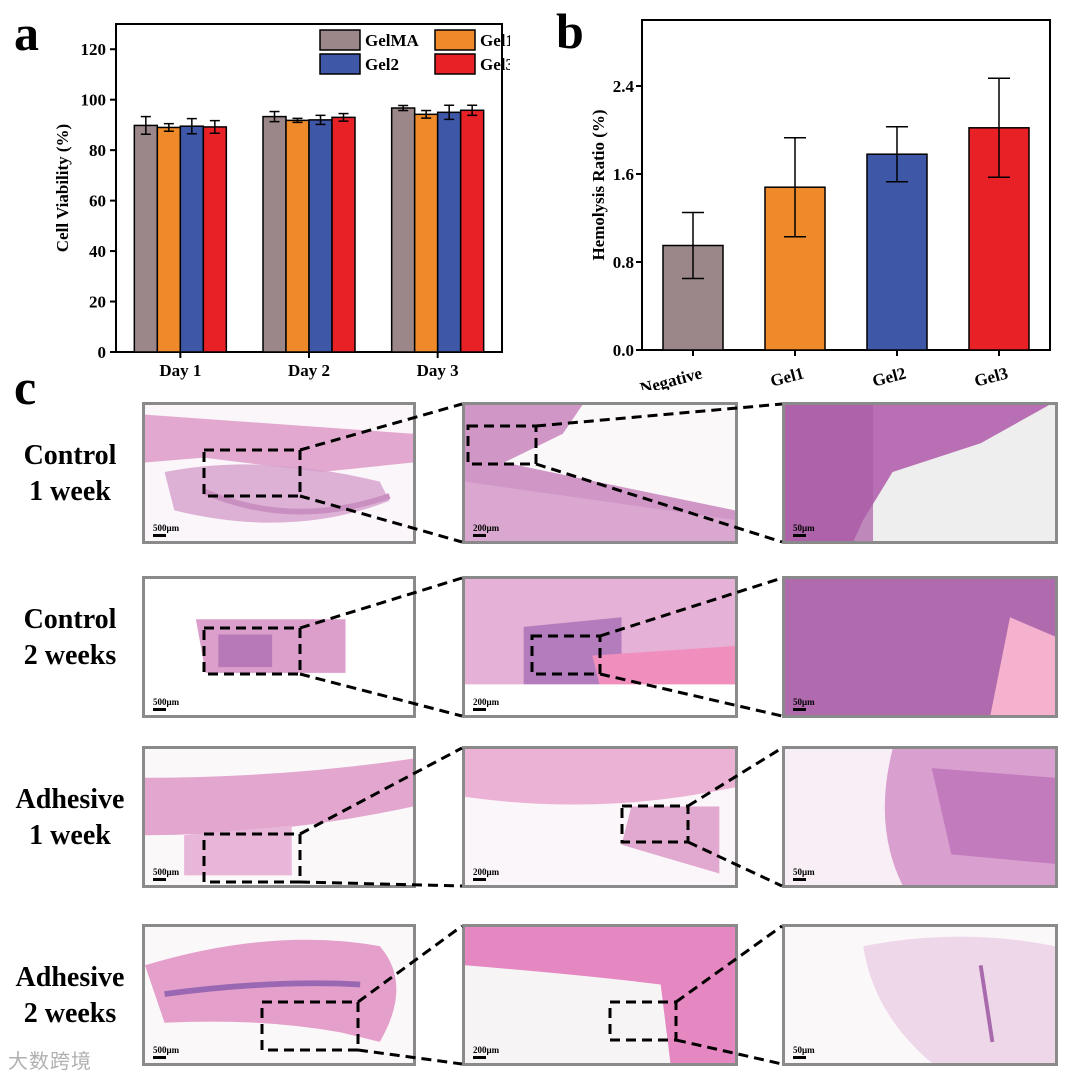 This screenshot has height=1080, width=1080. What do you see at coordinates (97, 302) in the screenshot?
I see `y-tick-label: 20` at bounding box center [97, 302].